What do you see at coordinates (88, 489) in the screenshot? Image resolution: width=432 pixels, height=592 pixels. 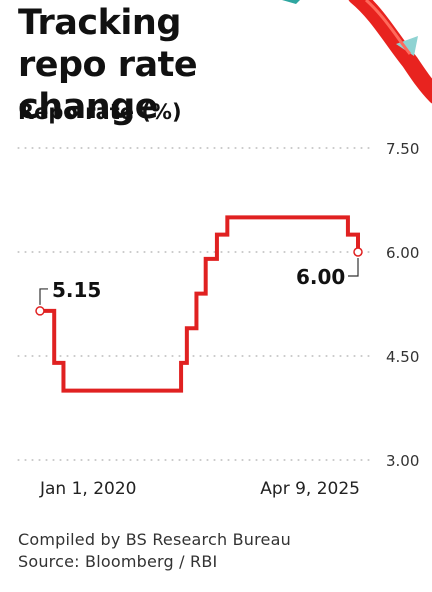 I see `x-tick-label: Jan 1, 2020` at bounding box center [88, 489].